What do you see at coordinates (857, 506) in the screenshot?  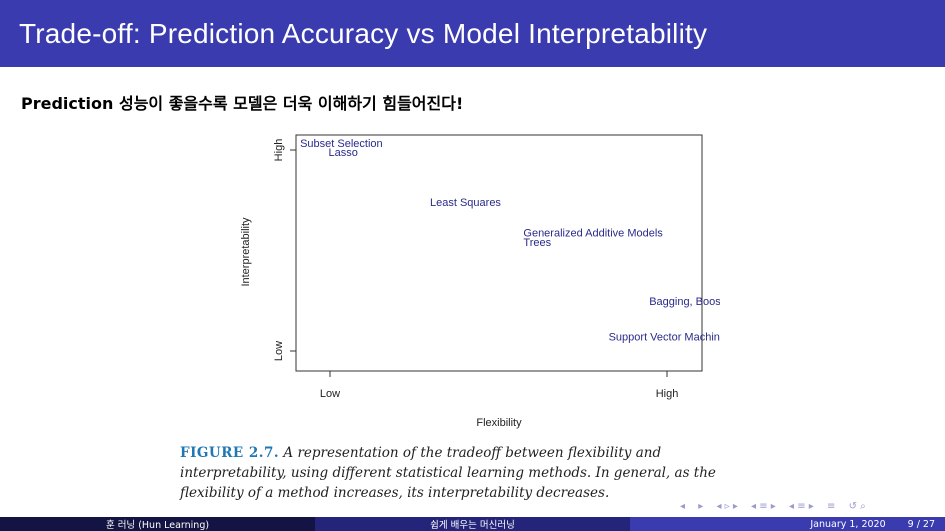 I see `nav-search-icon: ↺ ⌕` at bounding box center [857, 506].